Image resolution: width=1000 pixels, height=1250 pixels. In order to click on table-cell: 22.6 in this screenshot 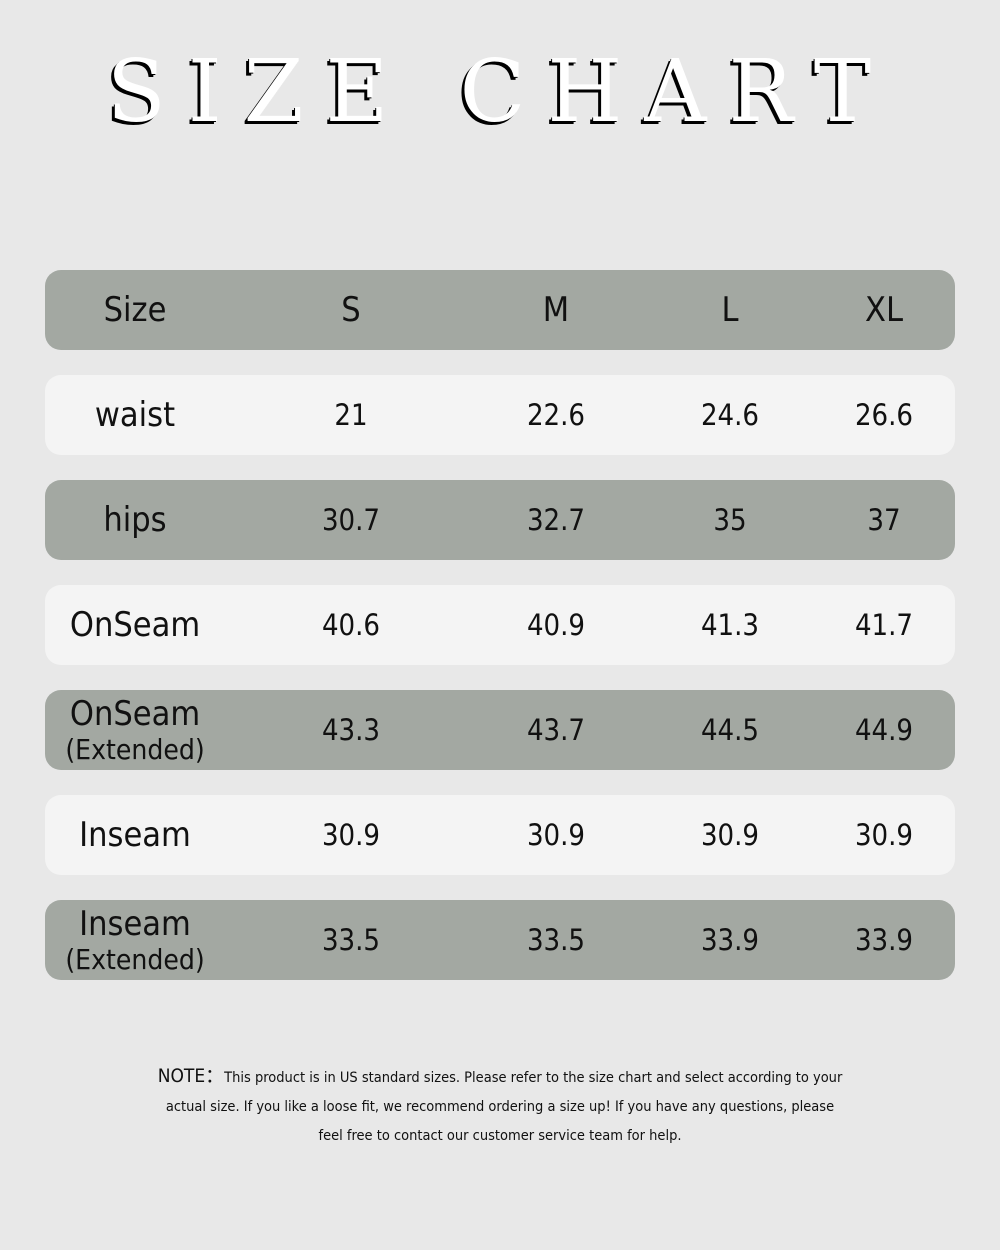, I will do `click(556, 415)`.